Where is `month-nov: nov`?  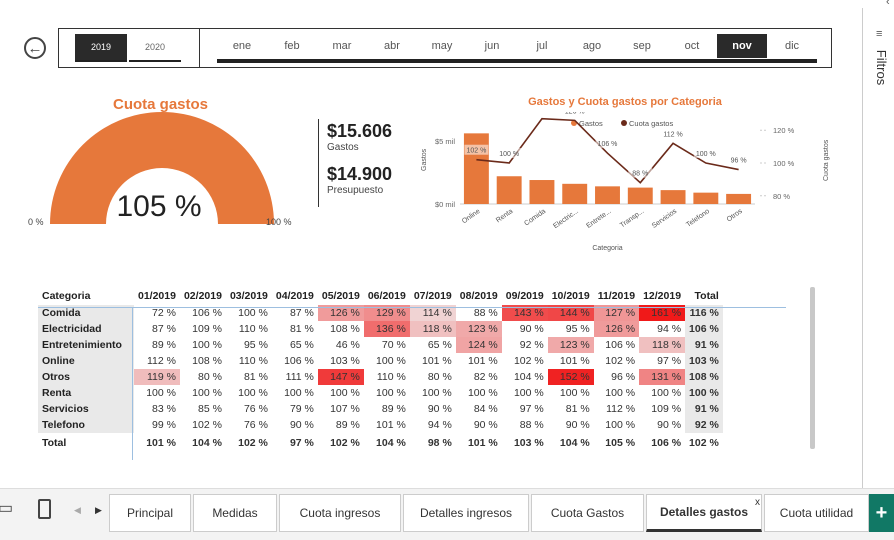
month-nov: nov is located at coordinates (742, 46).